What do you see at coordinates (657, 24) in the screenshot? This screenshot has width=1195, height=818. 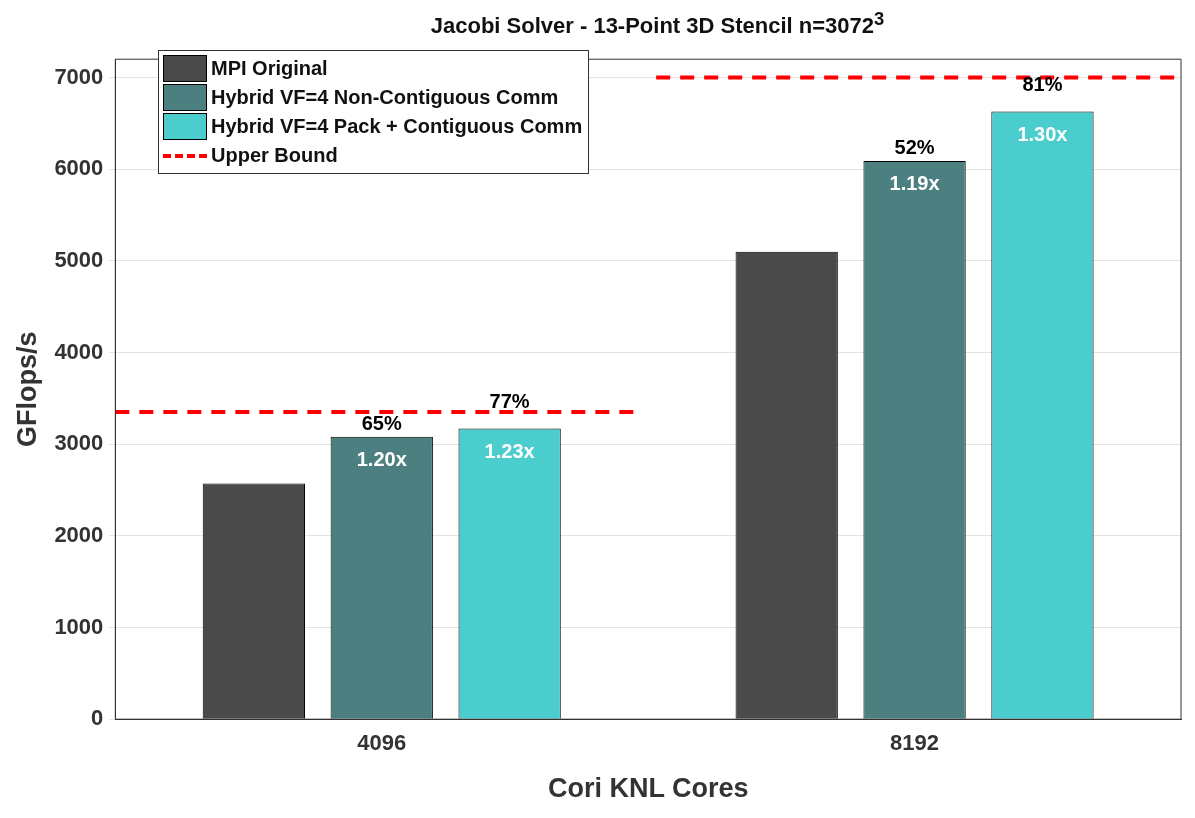 I see `chart-title: Jacobi Solver - 13-Point 3D Stencil n=3072$^{3}$` at bounding box center [657, 24].